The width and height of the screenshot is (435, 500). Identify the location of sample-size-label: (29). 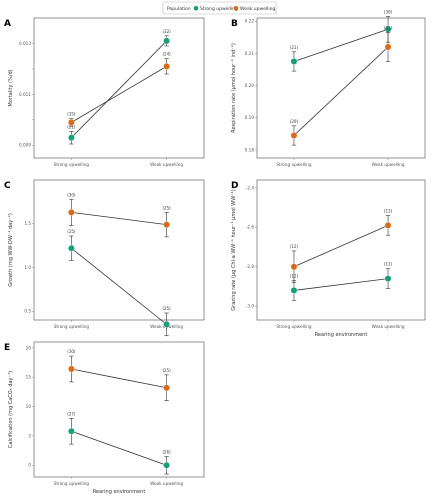
(294, 121).